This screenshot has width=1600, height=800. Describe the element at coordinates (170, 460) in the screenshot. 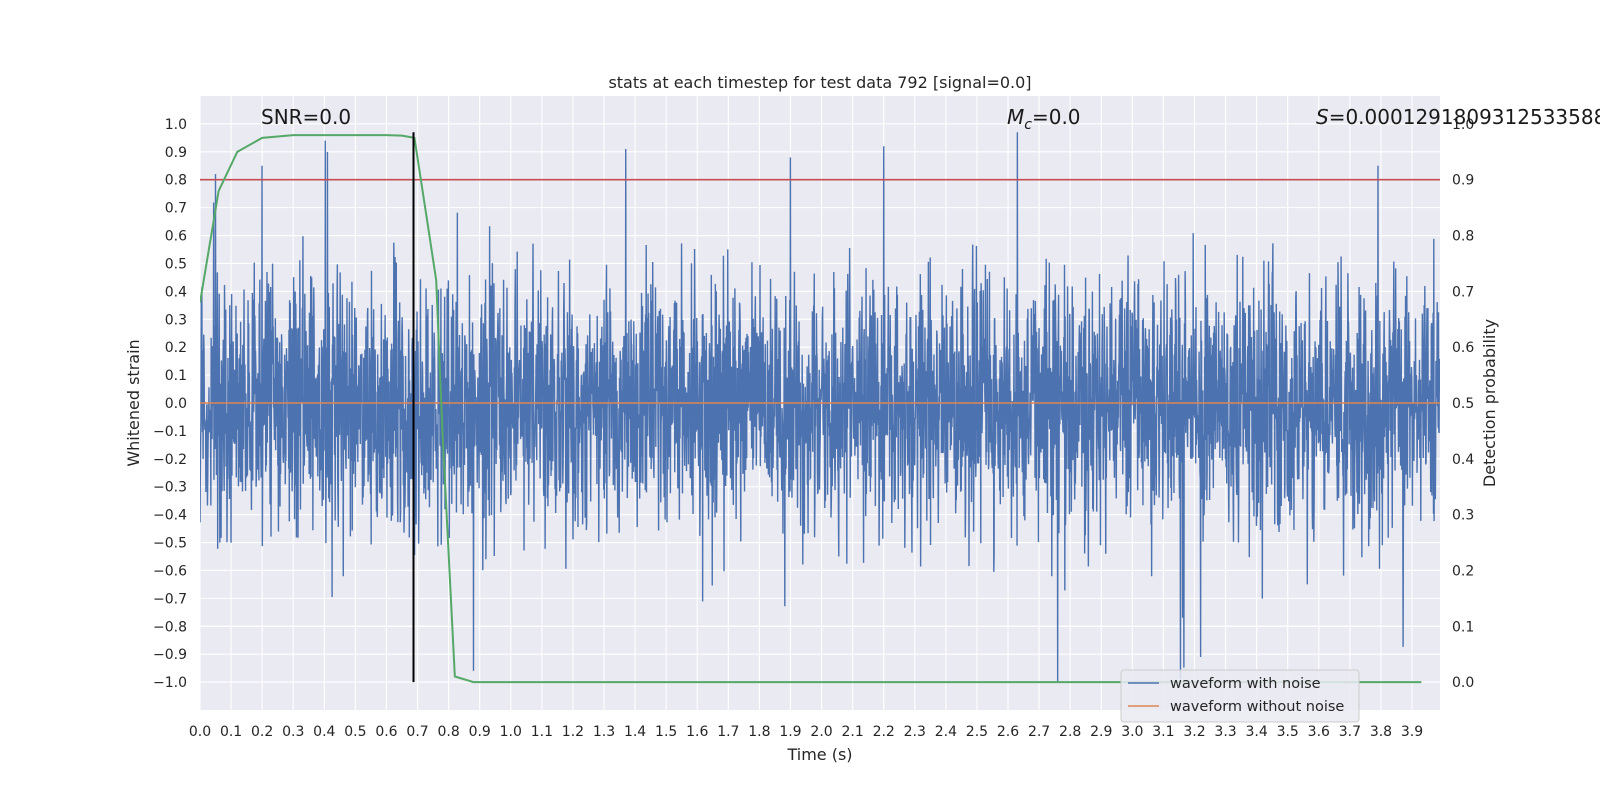

I see `y-tick-label: −0.2` at that location.